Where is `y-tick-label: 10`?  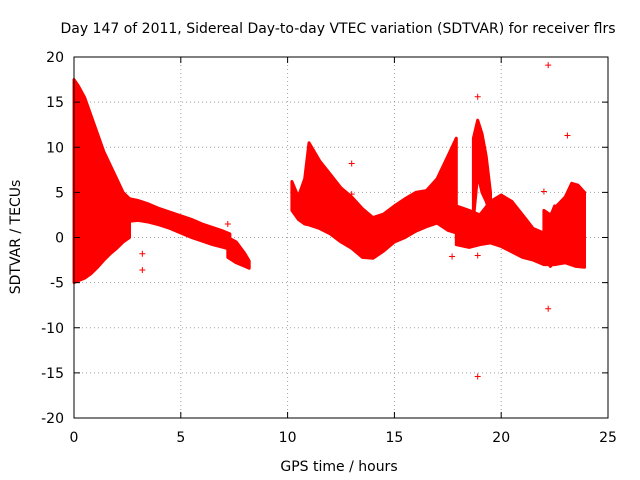 y-tick-label: 10 is located at coordinates (55, 148).